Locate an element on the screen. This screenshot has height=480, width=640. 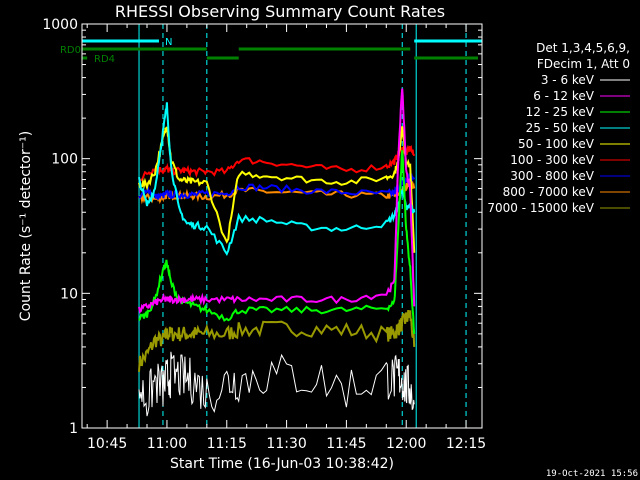
flag-label-n: N is located at coordinates (168, 42).